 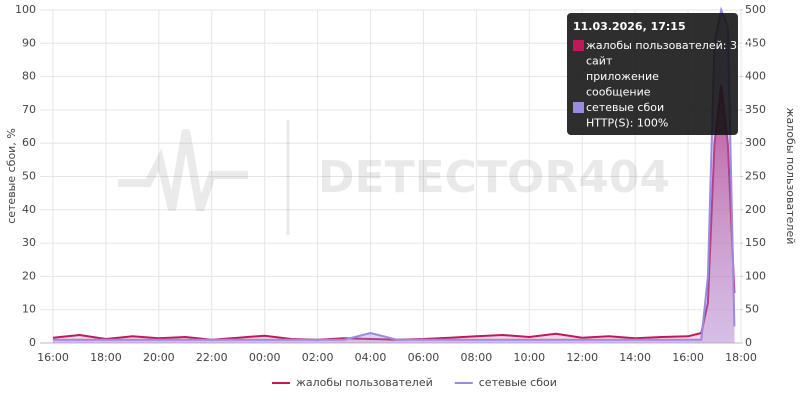 I want to click on x-tick-label: 14:00, so click(x=635, y=357).